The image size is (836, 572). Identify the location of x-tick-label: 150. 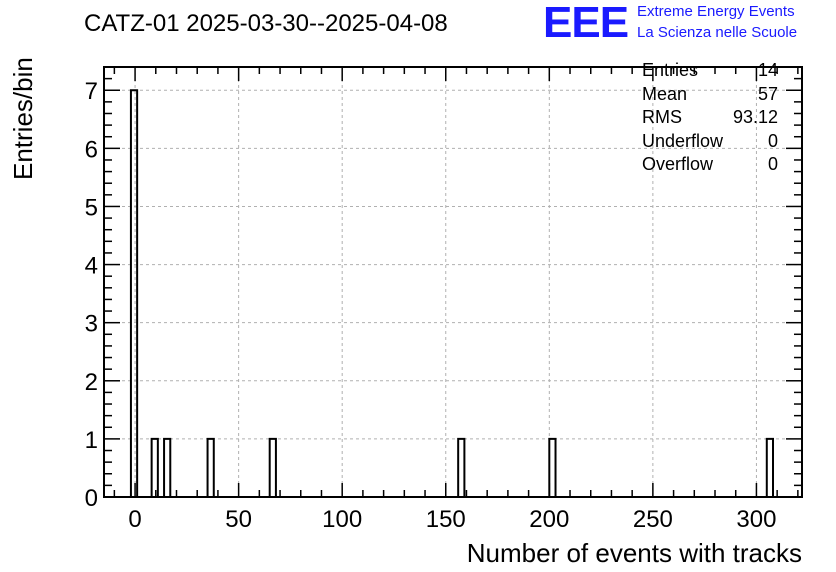
(446, 519).